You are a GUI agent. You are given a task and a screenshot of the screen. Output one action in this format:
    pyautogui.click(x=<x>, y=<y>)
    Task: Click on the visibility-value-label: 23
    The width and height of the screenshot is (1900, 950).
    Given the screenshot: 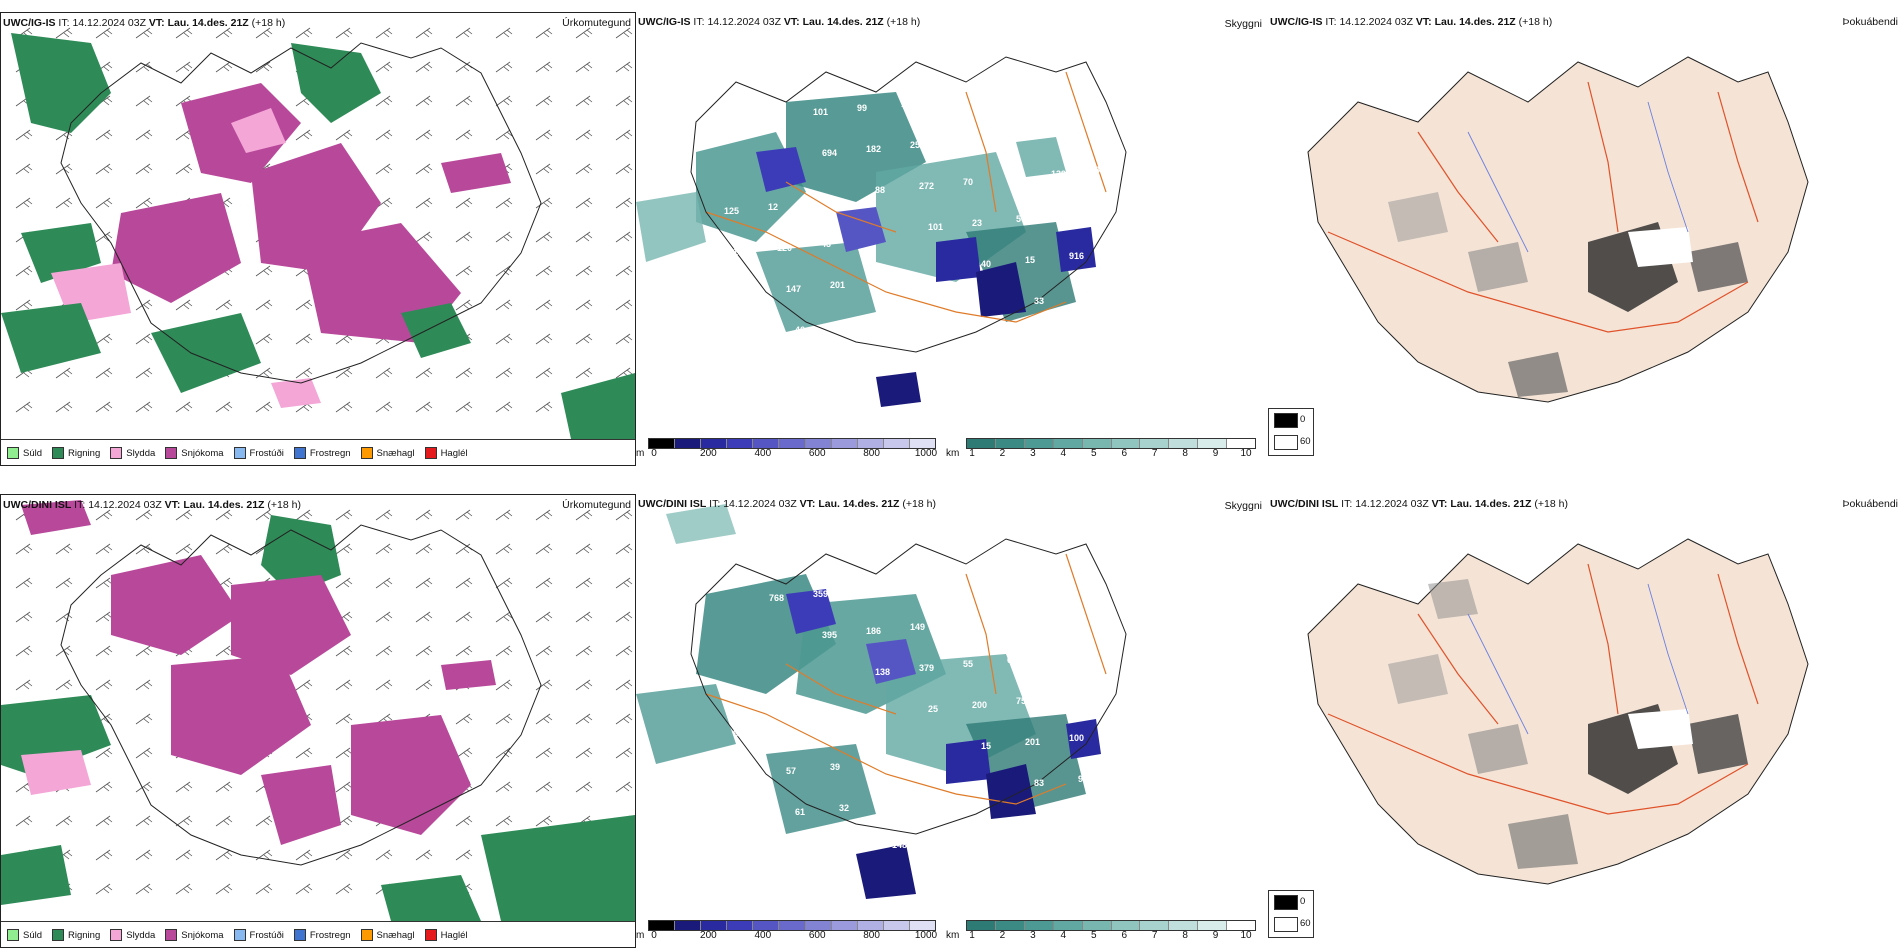 What is the action you would take?
    pyautogui.click(x=977, y=223)
    